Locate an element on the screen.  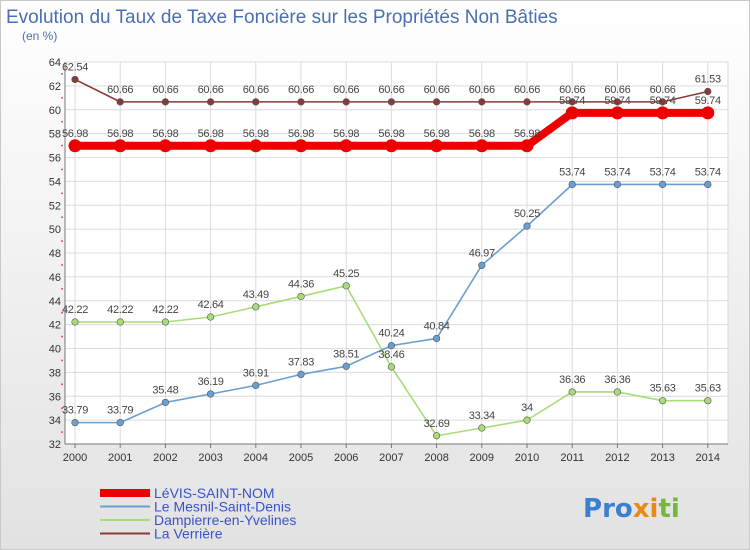
y-tick-label: 62 is located at coordinates (55, 87).